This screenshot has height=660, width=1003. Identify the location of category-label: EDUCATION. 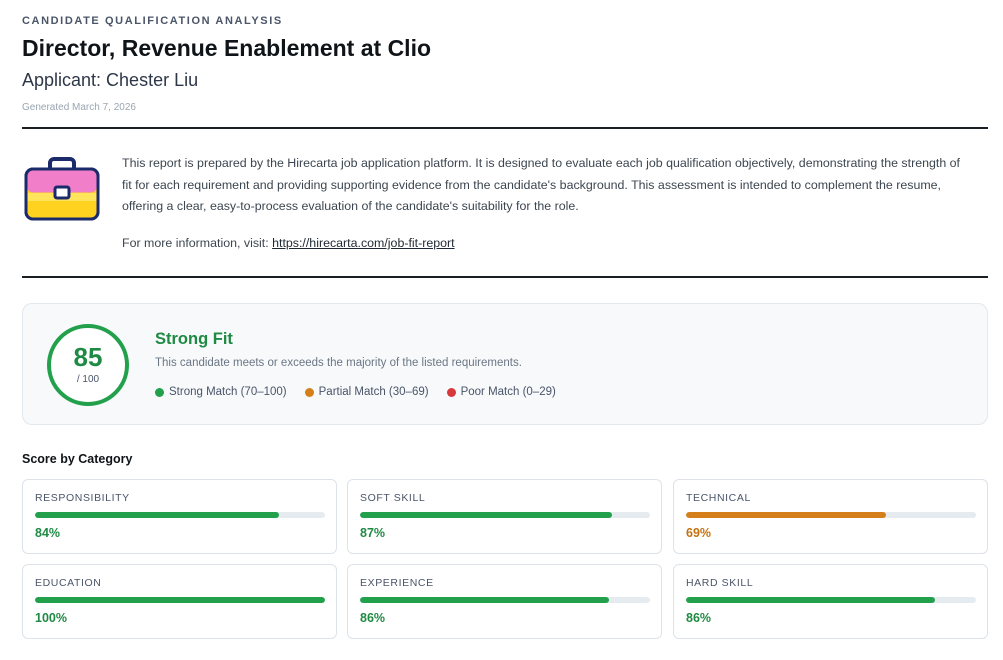
(68, 583).